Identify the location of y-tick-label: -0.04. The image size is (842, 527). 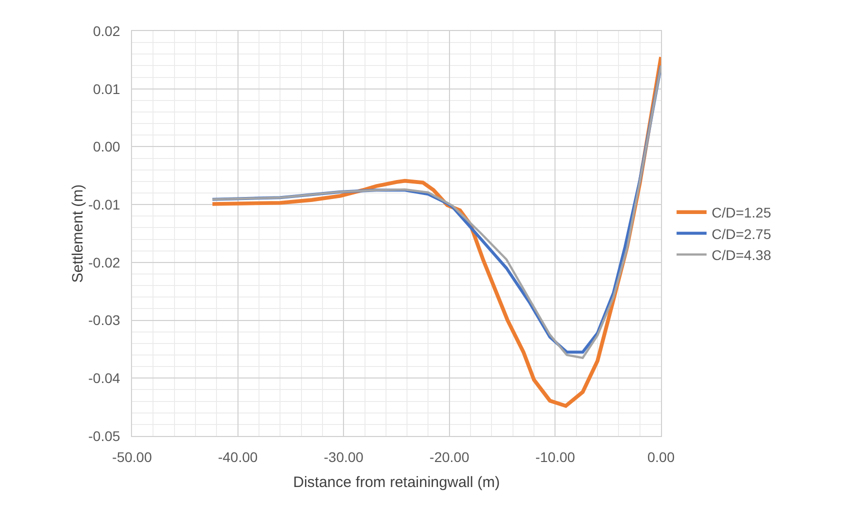
(104, 378).